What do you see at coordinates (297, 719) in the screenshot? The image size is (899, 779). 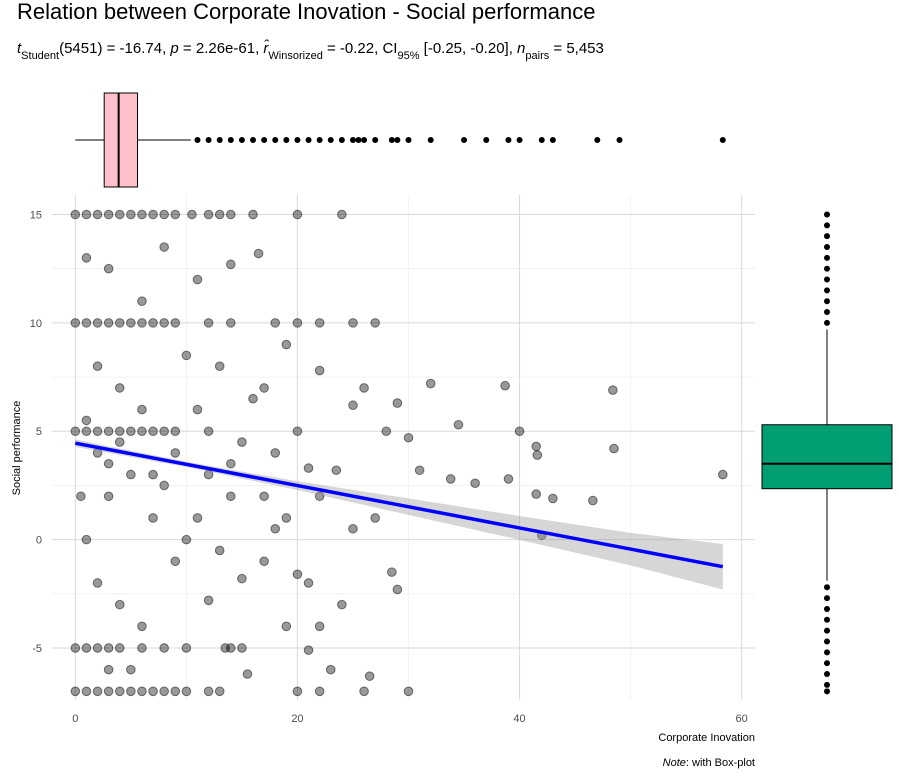 I see `x-tick-label: 20` at bounding box center [297, 719].